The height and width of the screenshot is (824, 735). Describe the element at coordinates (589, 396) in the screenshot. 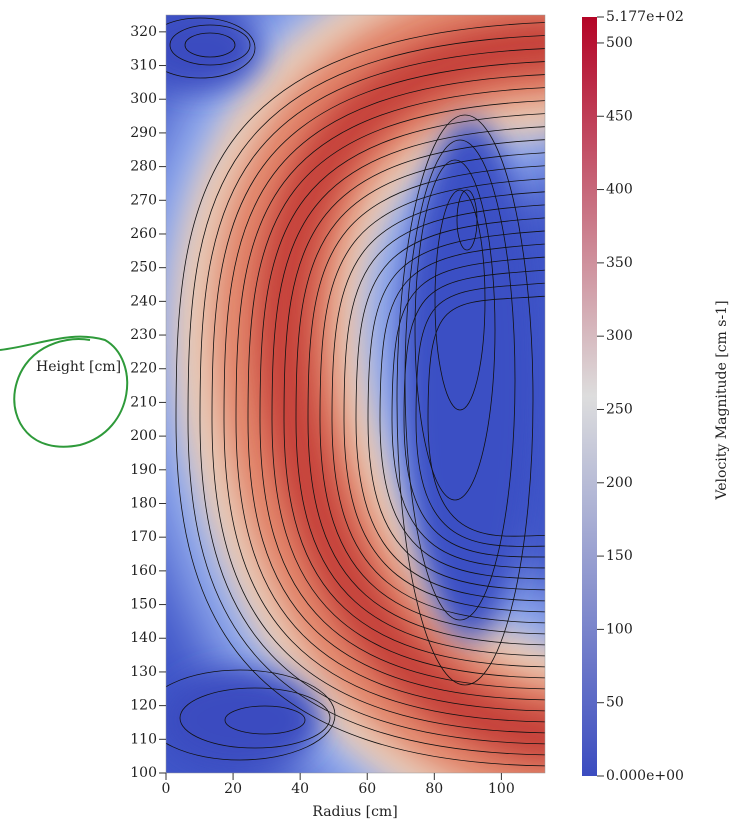

I see `colorbar` at that location.